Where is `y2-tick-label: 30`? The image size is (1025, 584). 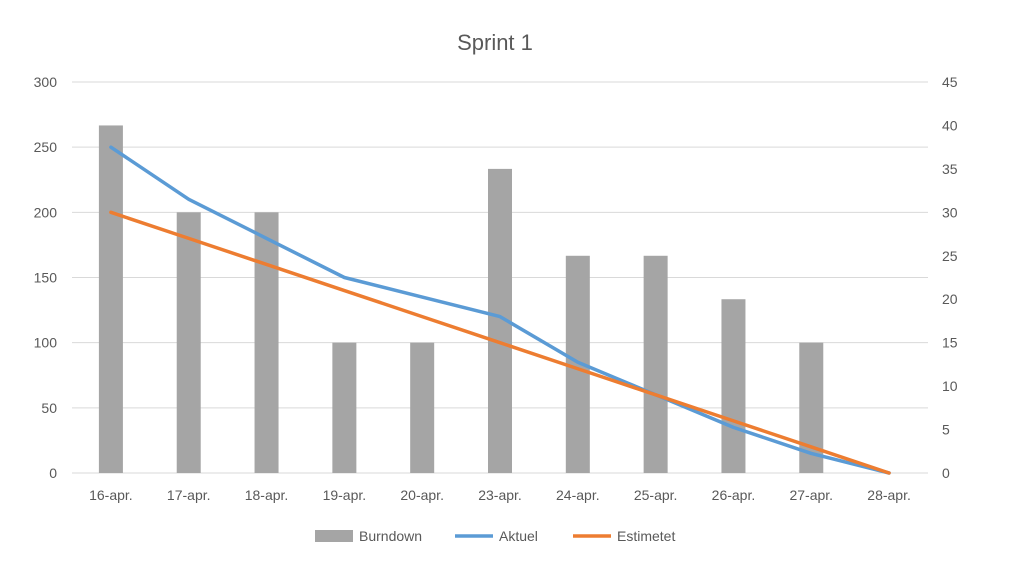
y2-tick-label: 30 is located at coordinates (950, 212).